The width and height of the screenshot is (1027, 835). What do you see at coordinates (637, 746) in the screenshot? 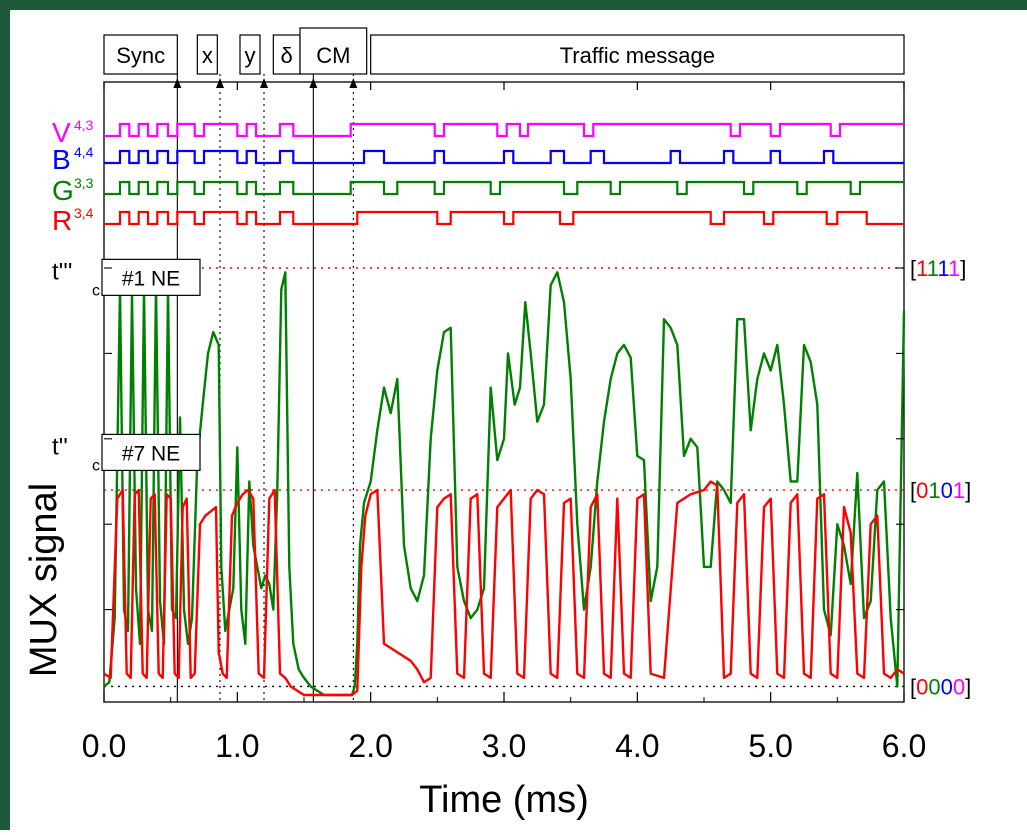
I see `x-tick-label-4: 4.0` at bounding box center [637, 746].